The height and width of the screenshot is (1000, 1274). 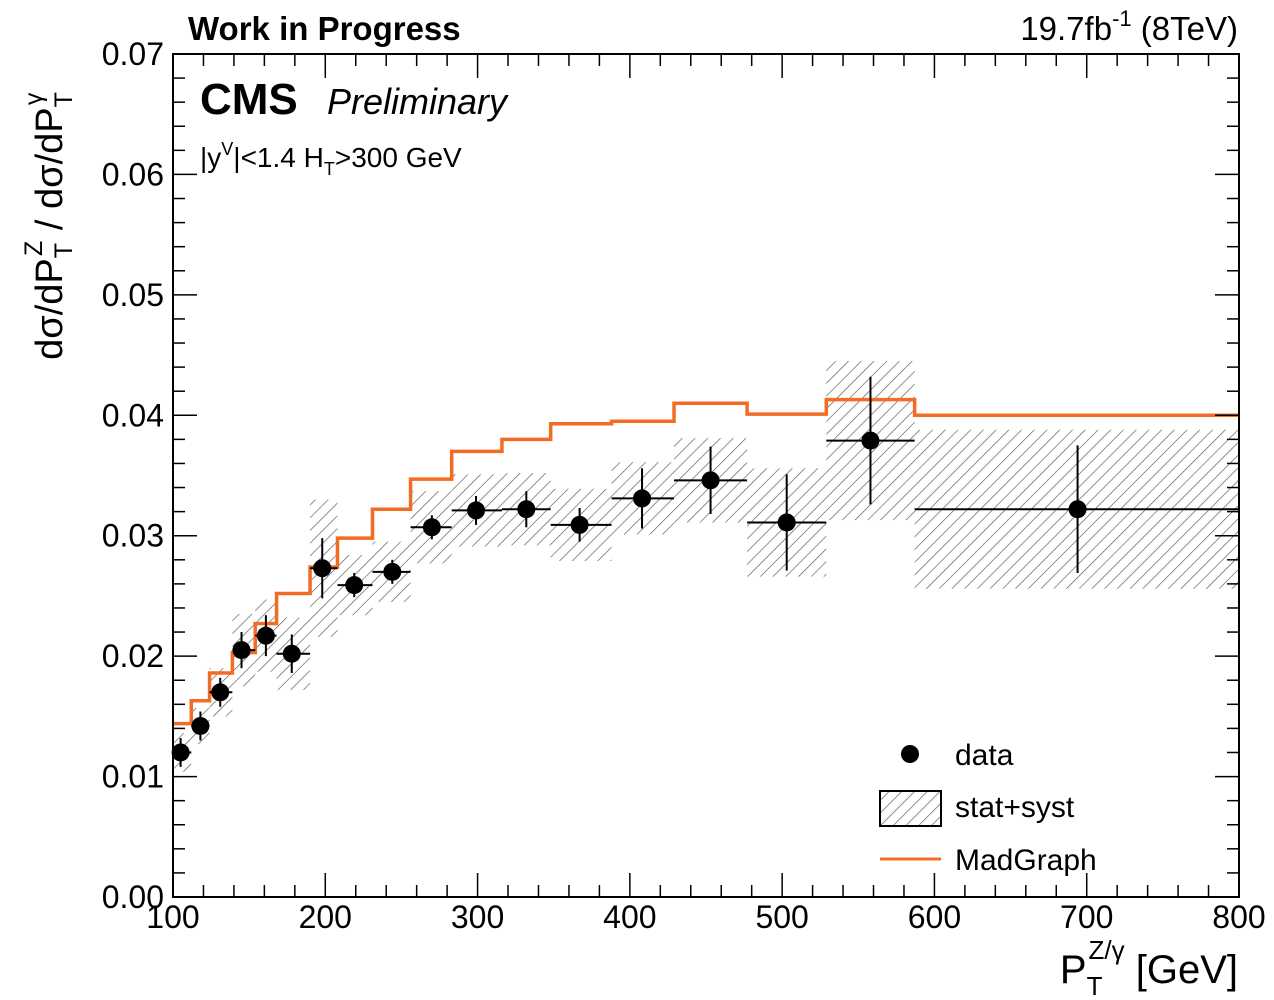 I want to click on x-tick-label: 200, so click(x=325, y=917).